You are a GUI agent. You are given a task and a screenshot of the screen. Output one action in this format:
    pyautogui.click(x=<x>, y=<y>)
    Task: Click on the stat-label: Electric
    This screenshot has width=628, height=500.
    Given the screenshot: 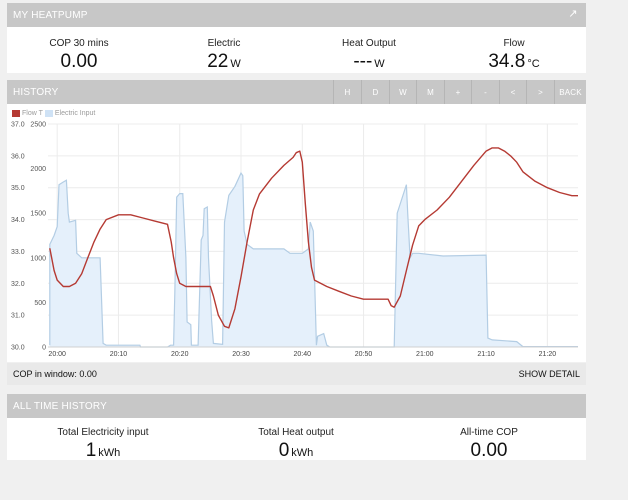 What is the action you would take?
    pyautogui.click(x=224, y=43)
    